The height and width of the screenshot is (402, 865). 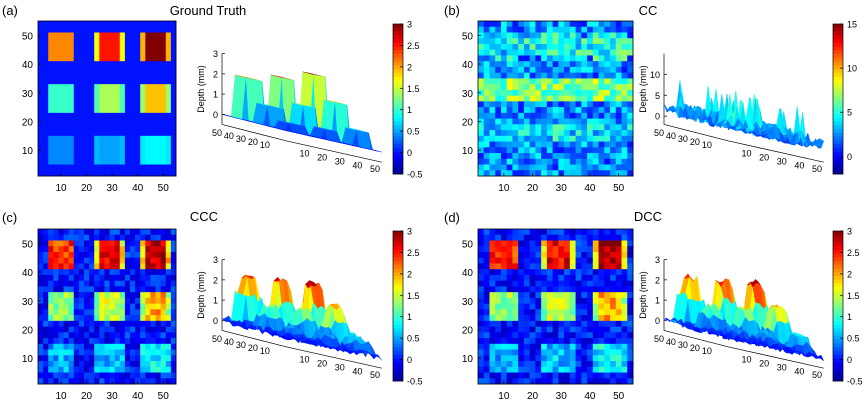 I want to click on x-axis-line, so click(x=334, y=357).